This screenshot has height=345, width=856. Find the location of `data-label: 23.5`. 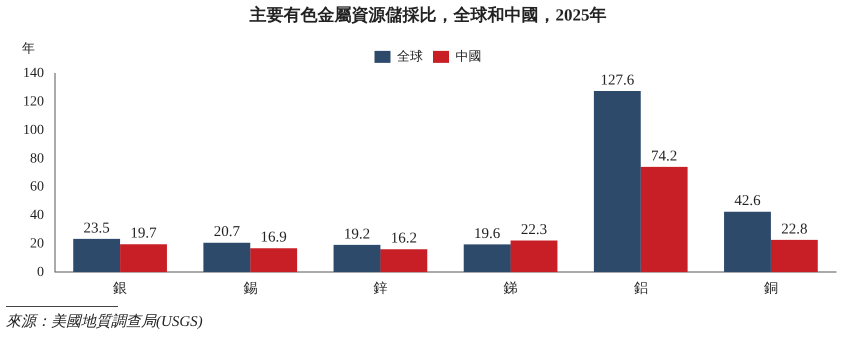

data-label: 23.5 is located at coordinates (97, 228).